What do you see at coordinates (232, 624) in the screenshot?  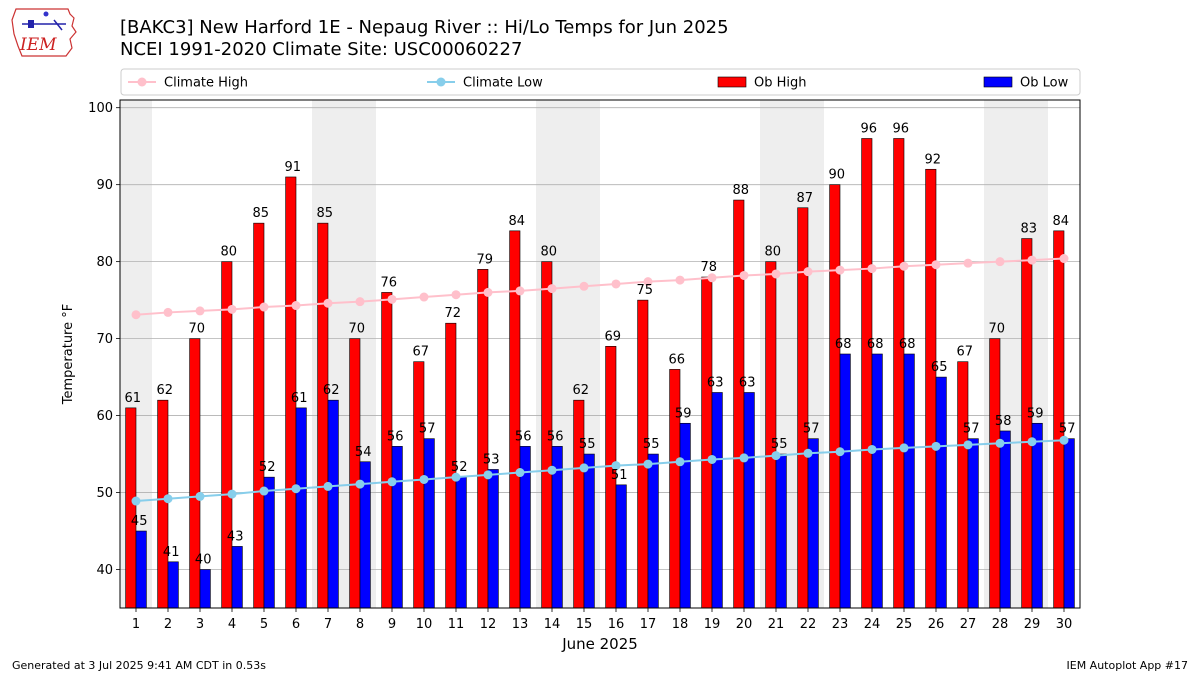 I see `x-tick-label: 4` at bounding box center [232, 624].